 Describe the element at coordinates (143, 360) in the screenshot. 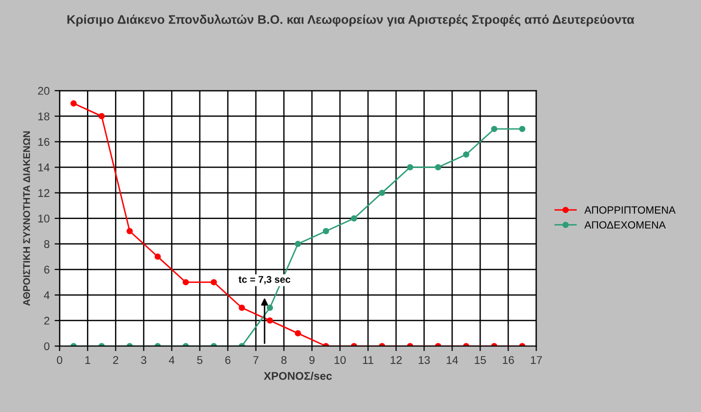

I see `x-tick-label: 3` at that location.